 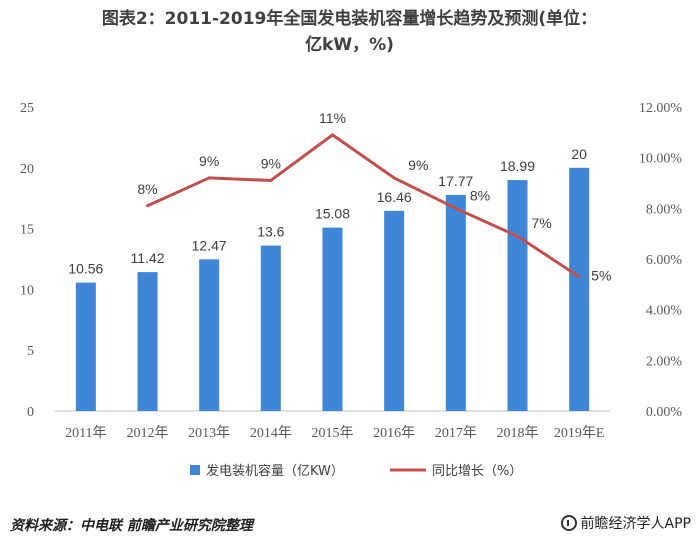 What do you see at coordinates (477, 471) in the screenshot?
I see `legend-line-label: 同比增长（%）` at bounding box center [477, 471].